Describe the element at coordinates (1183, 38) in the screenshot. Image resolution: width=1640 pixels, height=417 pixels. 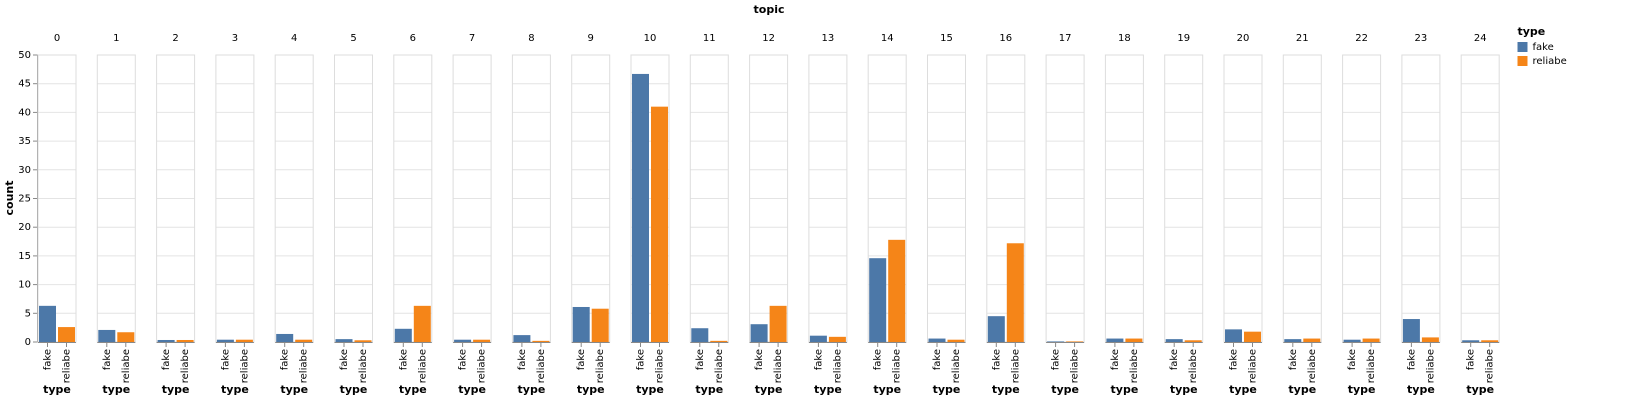
I see `facet-label: 19` at that location.